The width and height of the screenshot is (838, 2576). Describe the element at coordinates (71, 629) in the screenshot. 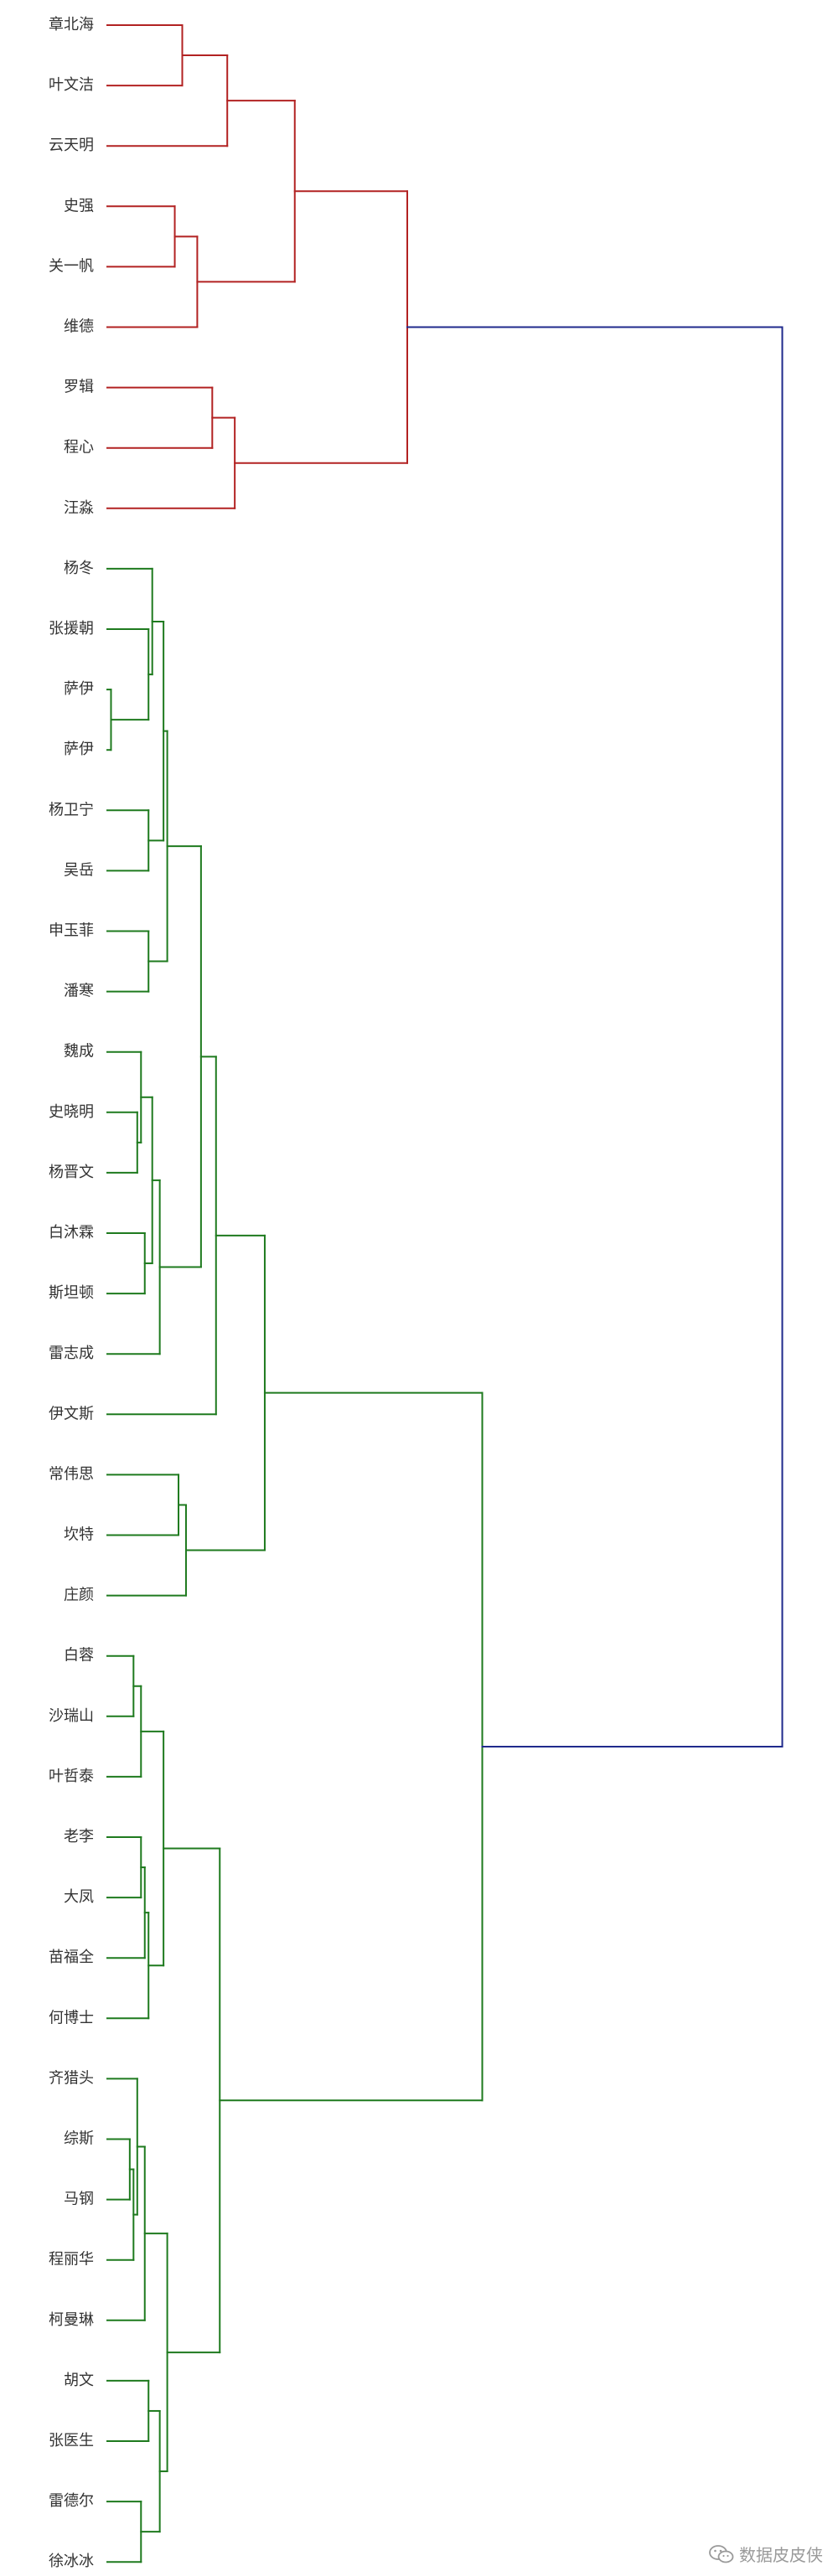

I see `leaf-label: 张援朝` at that location.